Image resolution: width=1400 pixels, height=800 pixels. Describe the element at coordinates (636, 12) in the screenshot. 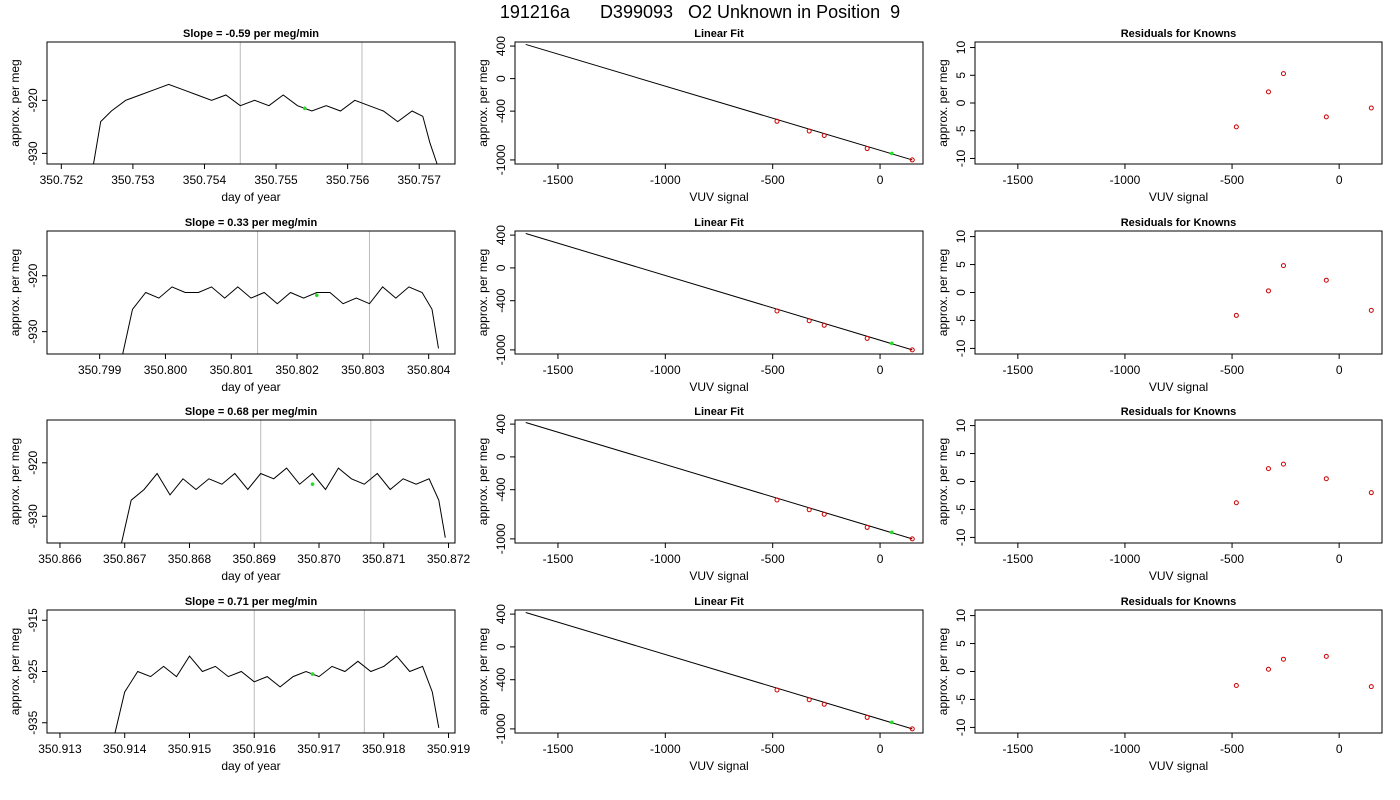

I see `sample-id: D399093` at that location.